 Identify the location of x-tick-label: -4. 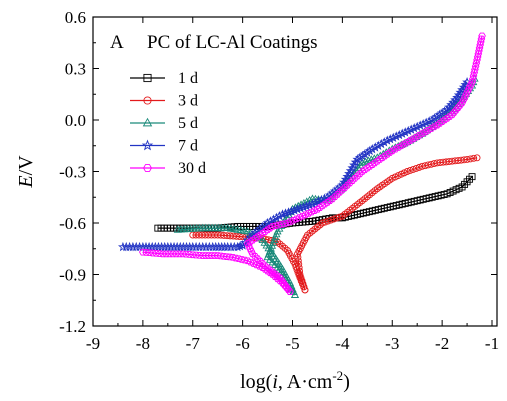
(342, 343).